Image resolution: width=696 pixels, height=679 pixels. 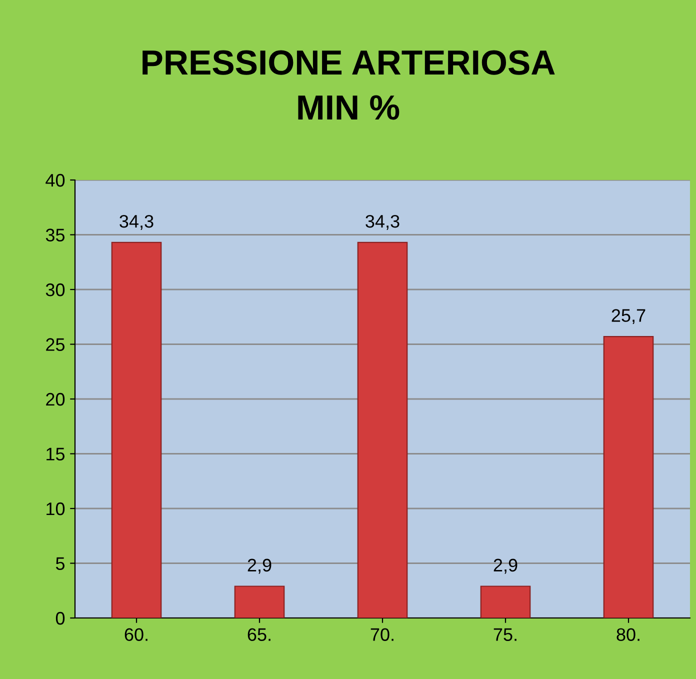 What do you see at coordinates (382, 634) in the screenshot?
I see `x-tick-label: 70.` at bounding box center [382, 634].